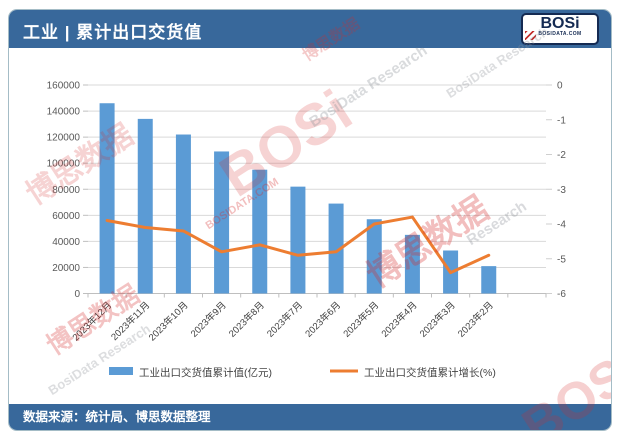 The image size is (620, 434). I want to click on bar-2023年9月, so click(222, 222).